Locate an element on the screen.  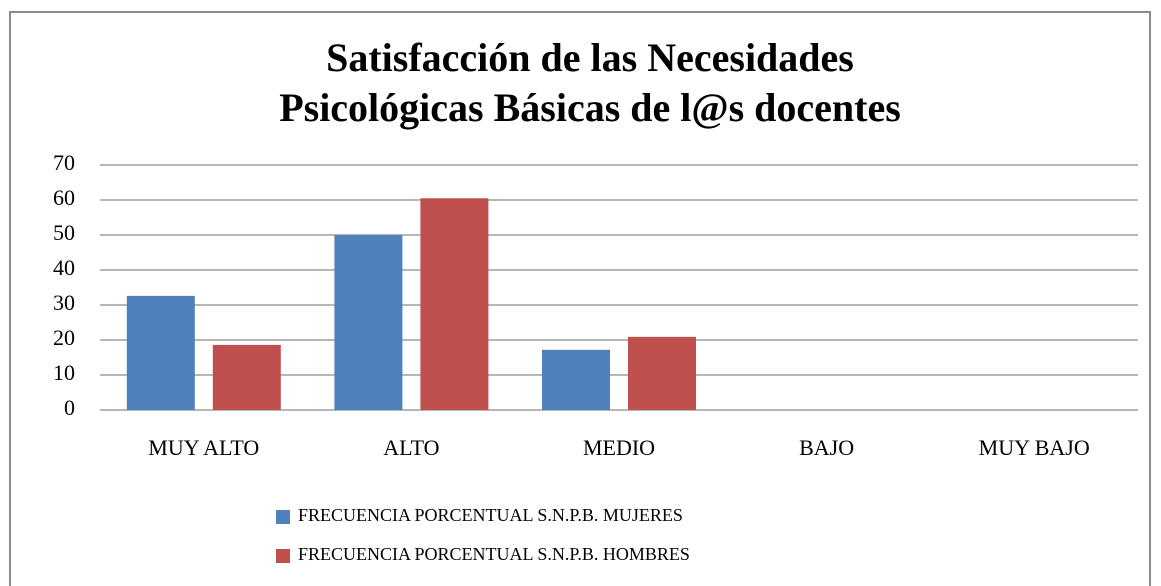
legend-label: FRECUENCIA PORCENTUAL S.N.P.B. MUJERES is located at coordinates (490, 515).